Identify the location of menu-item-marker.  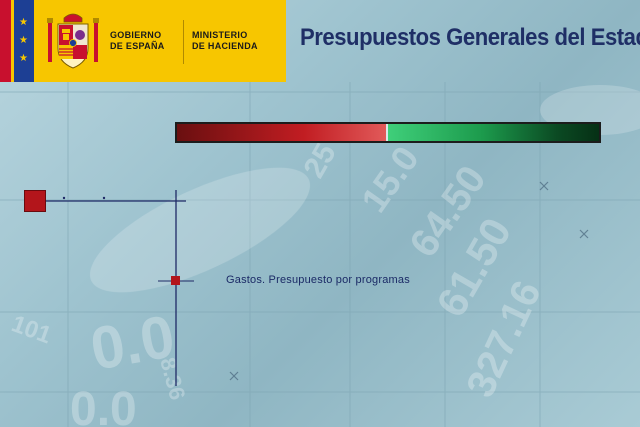
(175, 280).